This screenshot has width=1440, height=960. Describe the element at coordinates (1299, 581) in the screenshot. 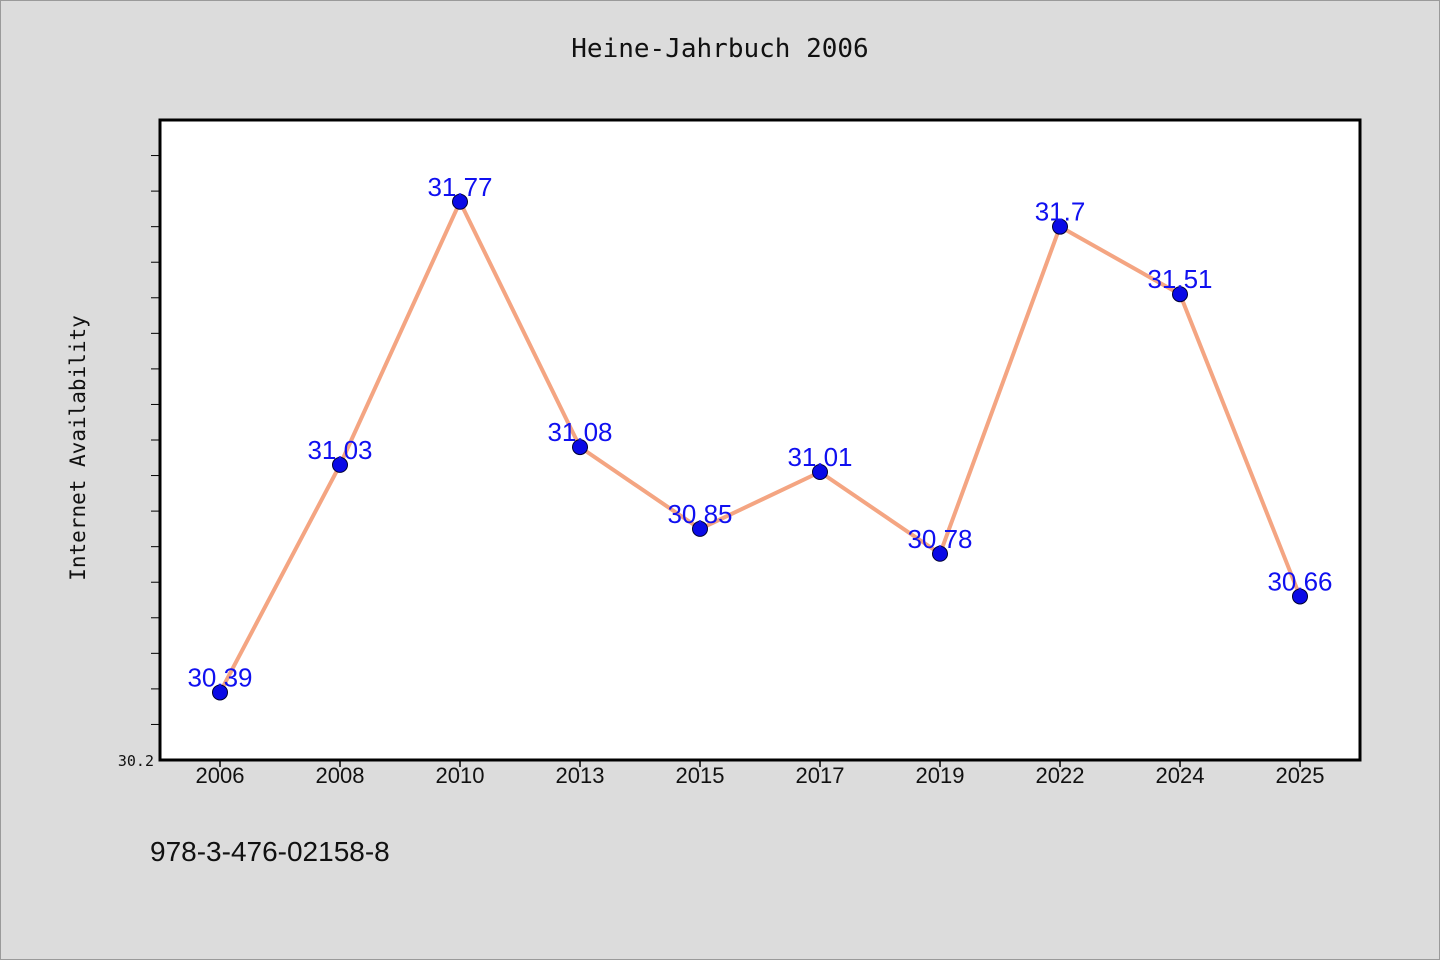

I see `data-label: 30.66` at that location.